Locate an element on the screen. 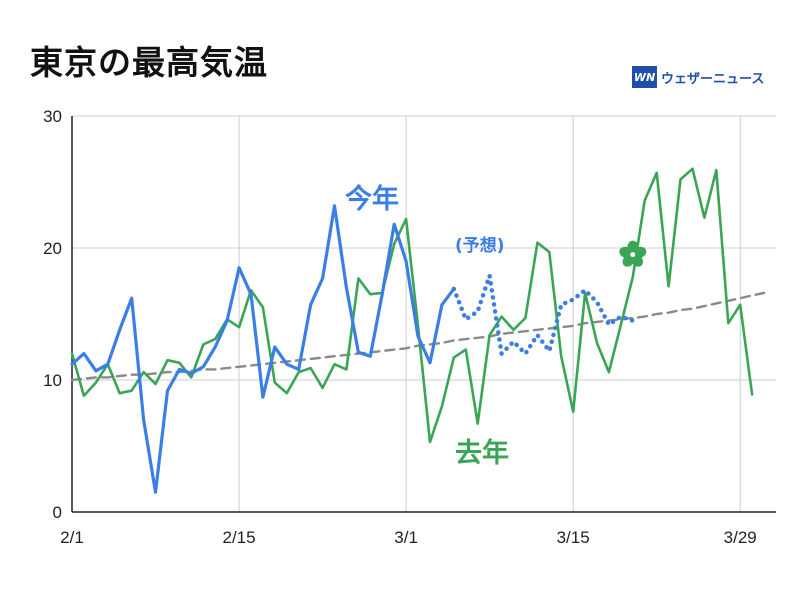 The height and width of the screenshot is (600, 800). forecast-label: (予想) is located at coordinates (480, 245).